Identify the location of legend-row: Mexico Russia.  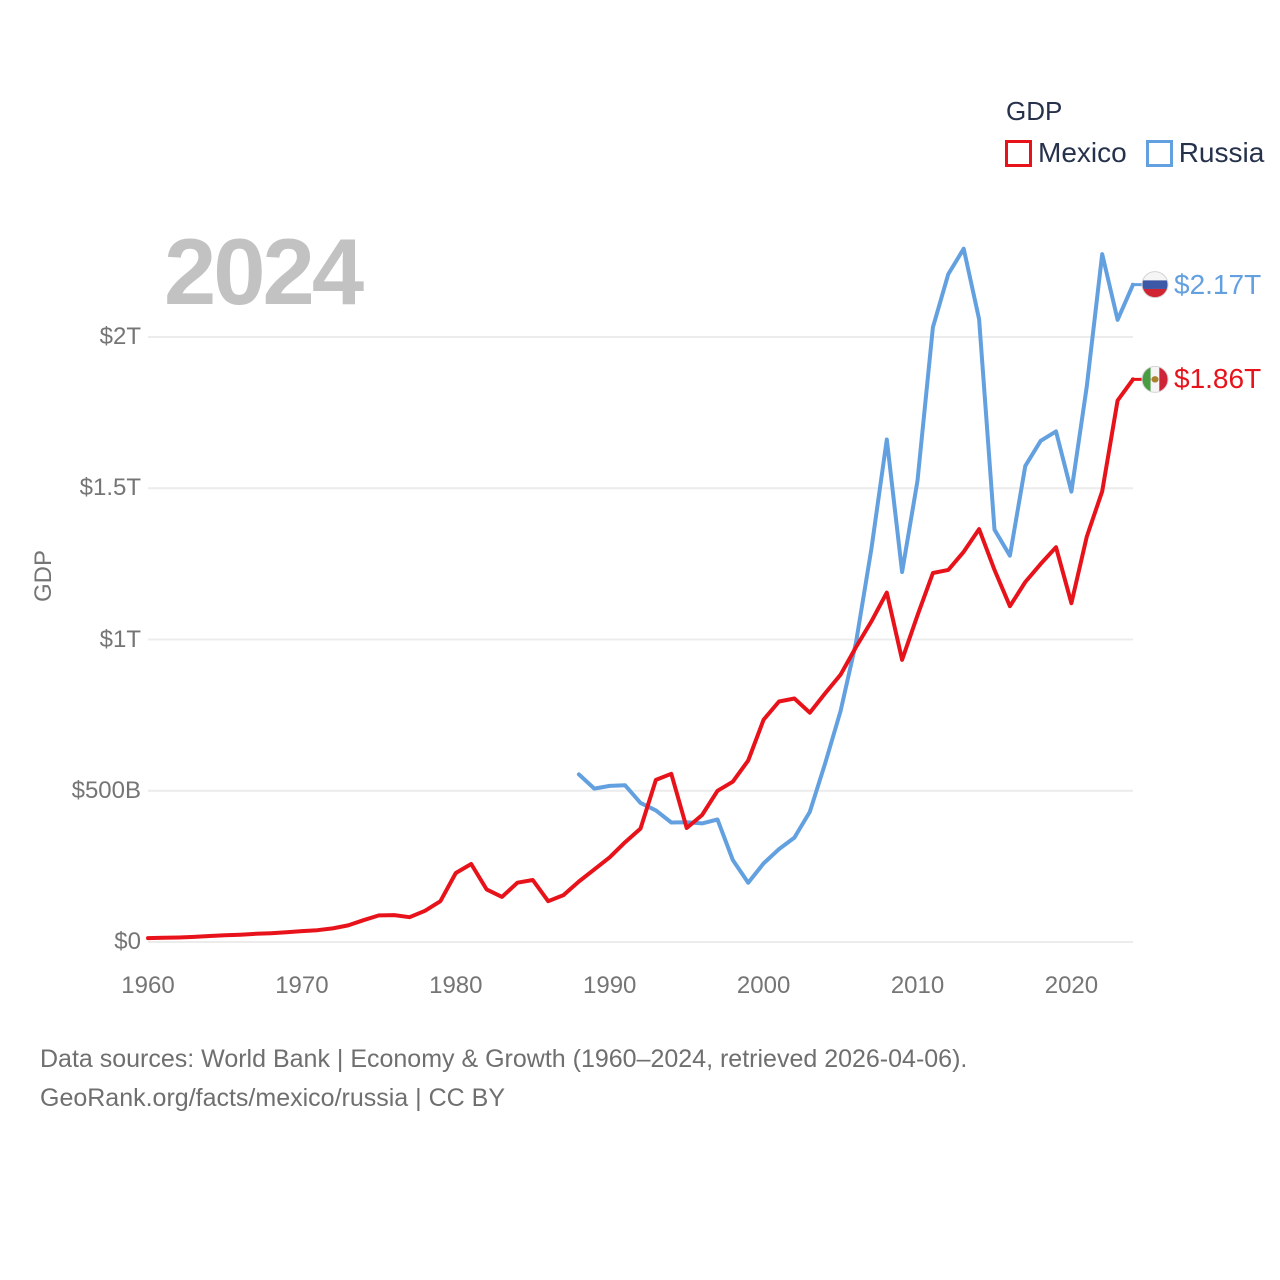
(1134, 153).